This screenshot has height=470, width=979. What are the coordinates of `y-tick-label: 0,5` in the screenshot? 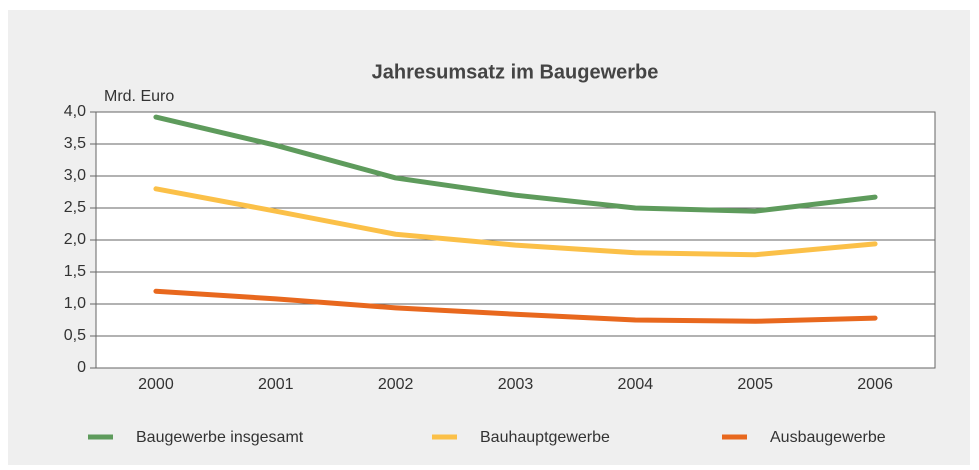 It's located at (75, 335).